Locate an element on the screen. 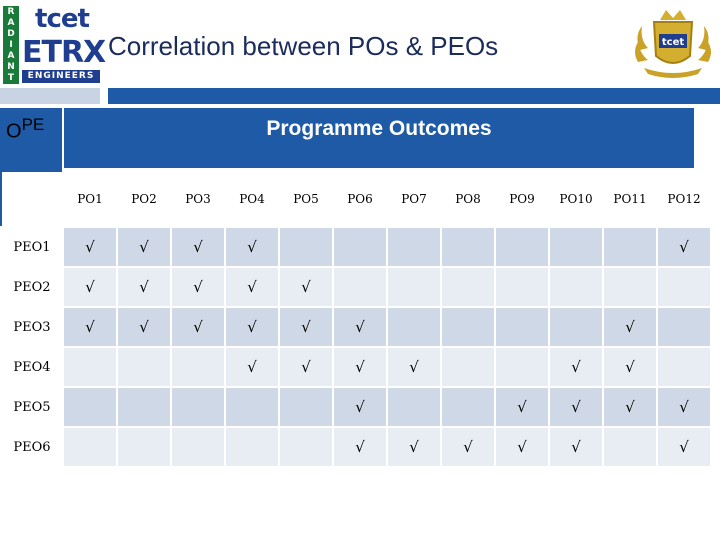 The width and height of the screenshot is (720, 540). logo-tcet-text: tcet is located at coordinates (62, 19).